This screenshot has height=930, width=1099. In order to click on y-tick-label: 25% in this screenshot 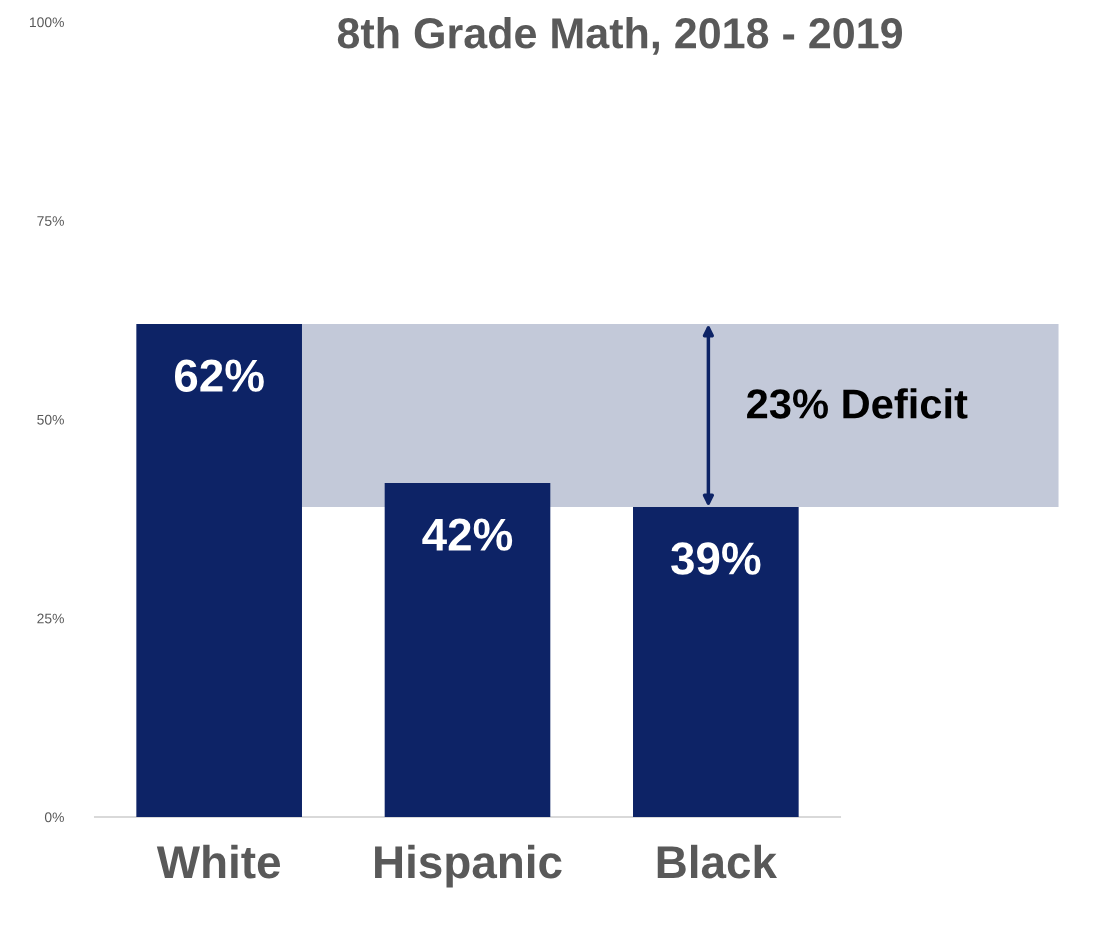, I will do `click(50, 618)`.